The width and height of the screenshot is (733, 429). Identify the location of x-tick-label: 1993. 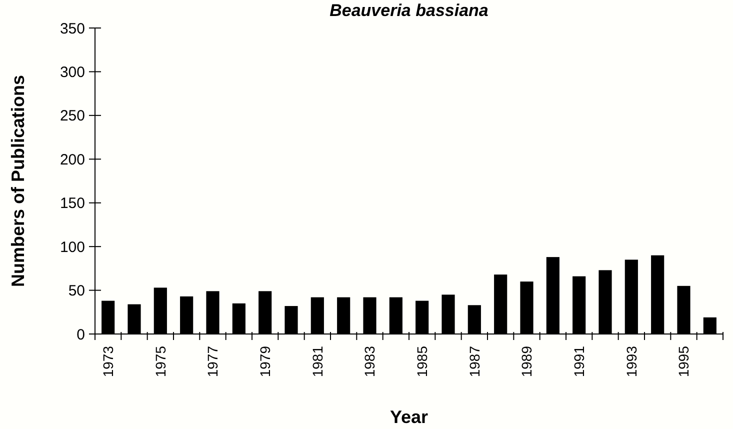
(631, 362).